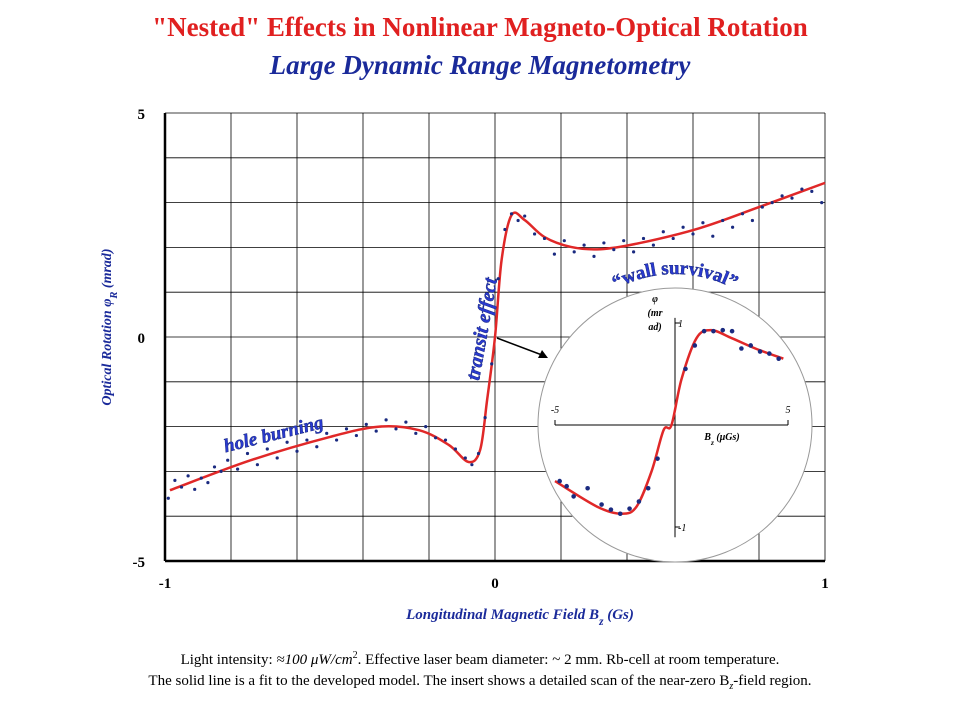  I want to click on x-axis-label: Longitudinal Magnetic Field Bz (Gs), so click(519, 617).